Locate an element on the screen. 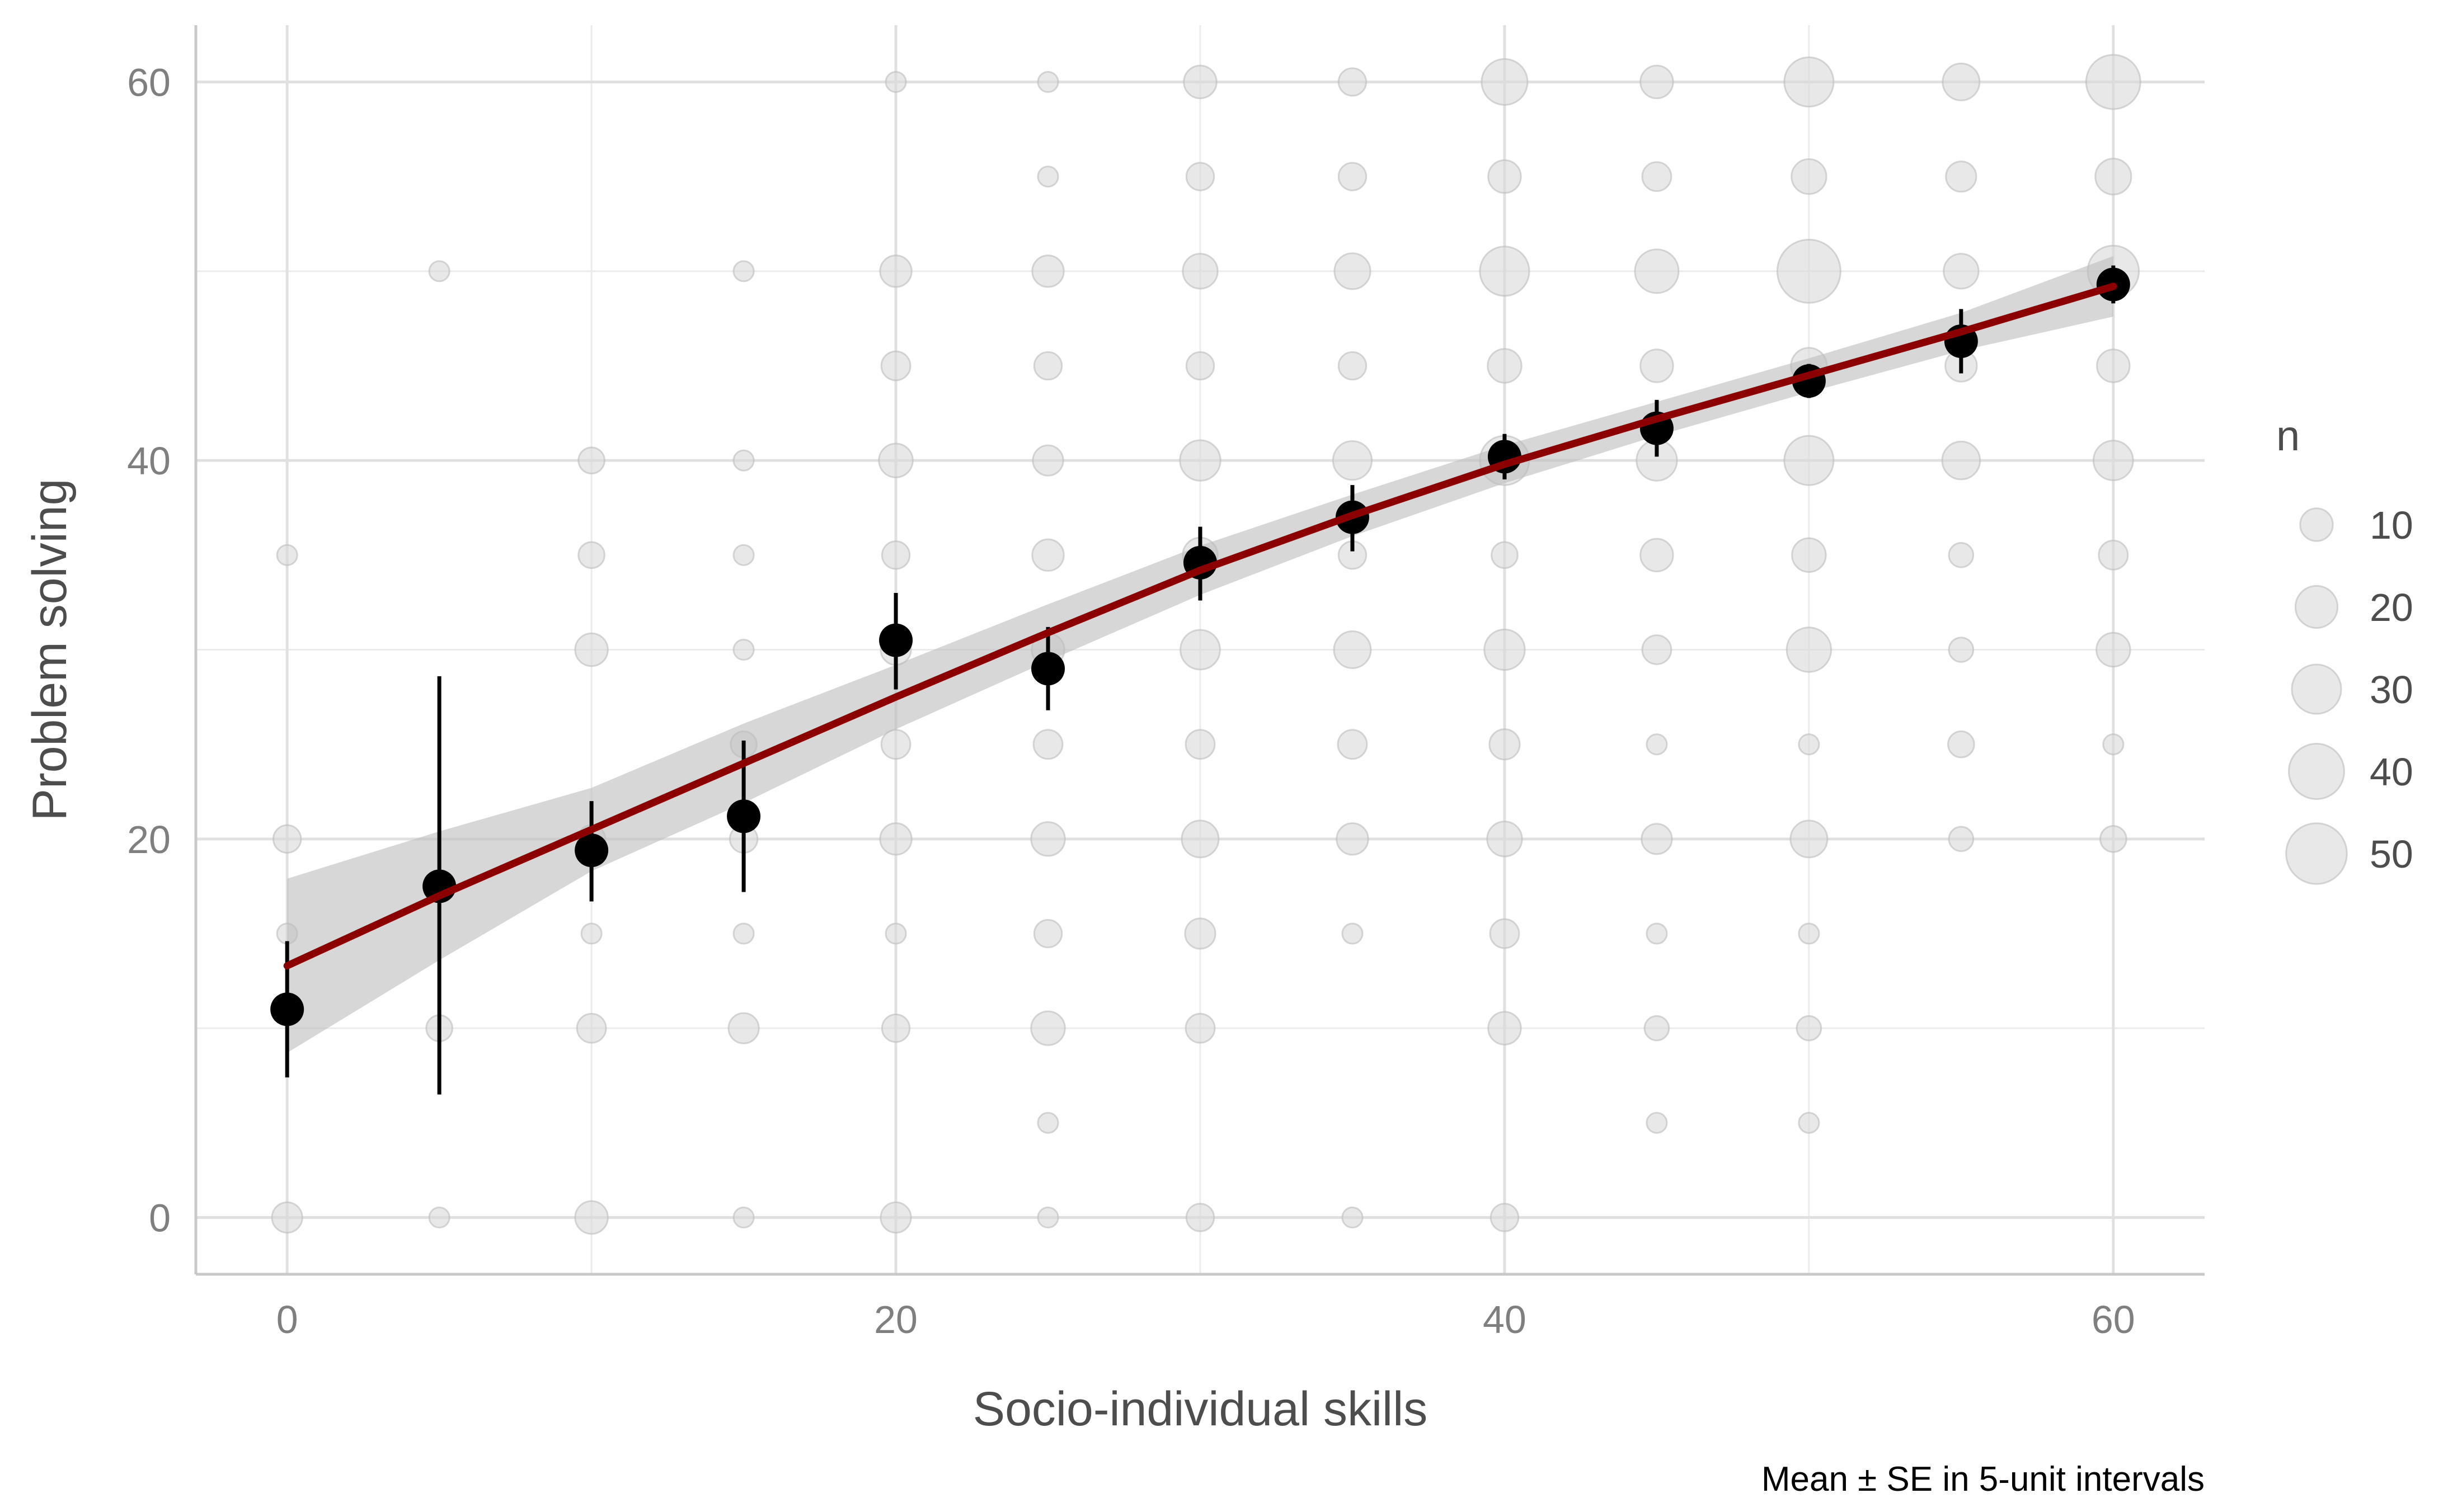  x-tick-label: 60 is located at coordinates (2113, 1319).